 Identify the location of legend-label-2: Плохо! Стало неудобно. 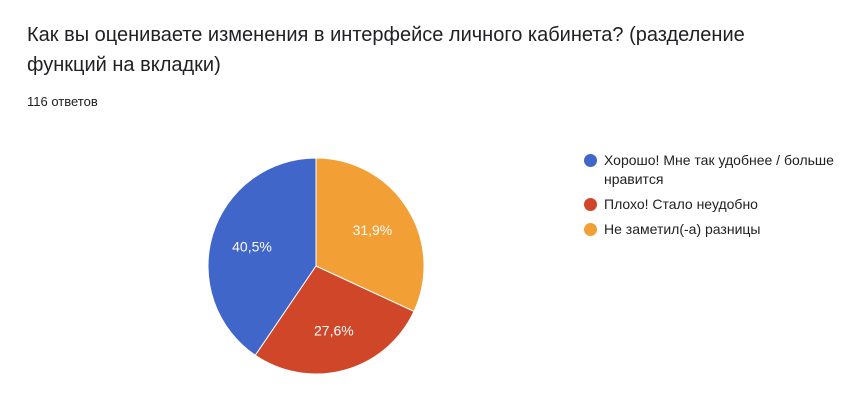
(681, 204).